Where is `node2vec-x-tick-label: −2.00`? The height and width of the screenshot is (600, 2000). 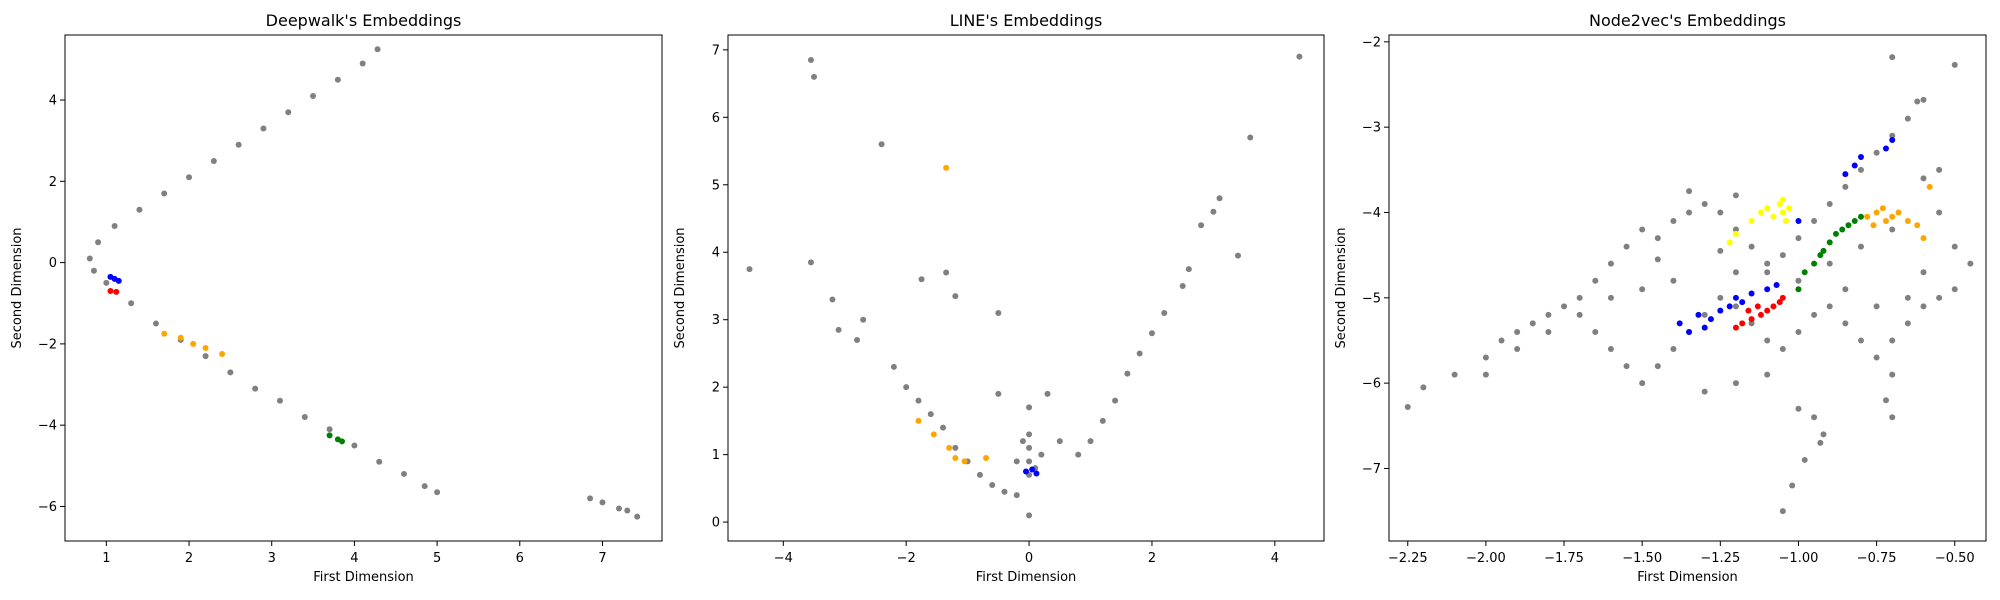 node2vec-x-tick-label: −2.00 is located at coordinates (1486, 558).